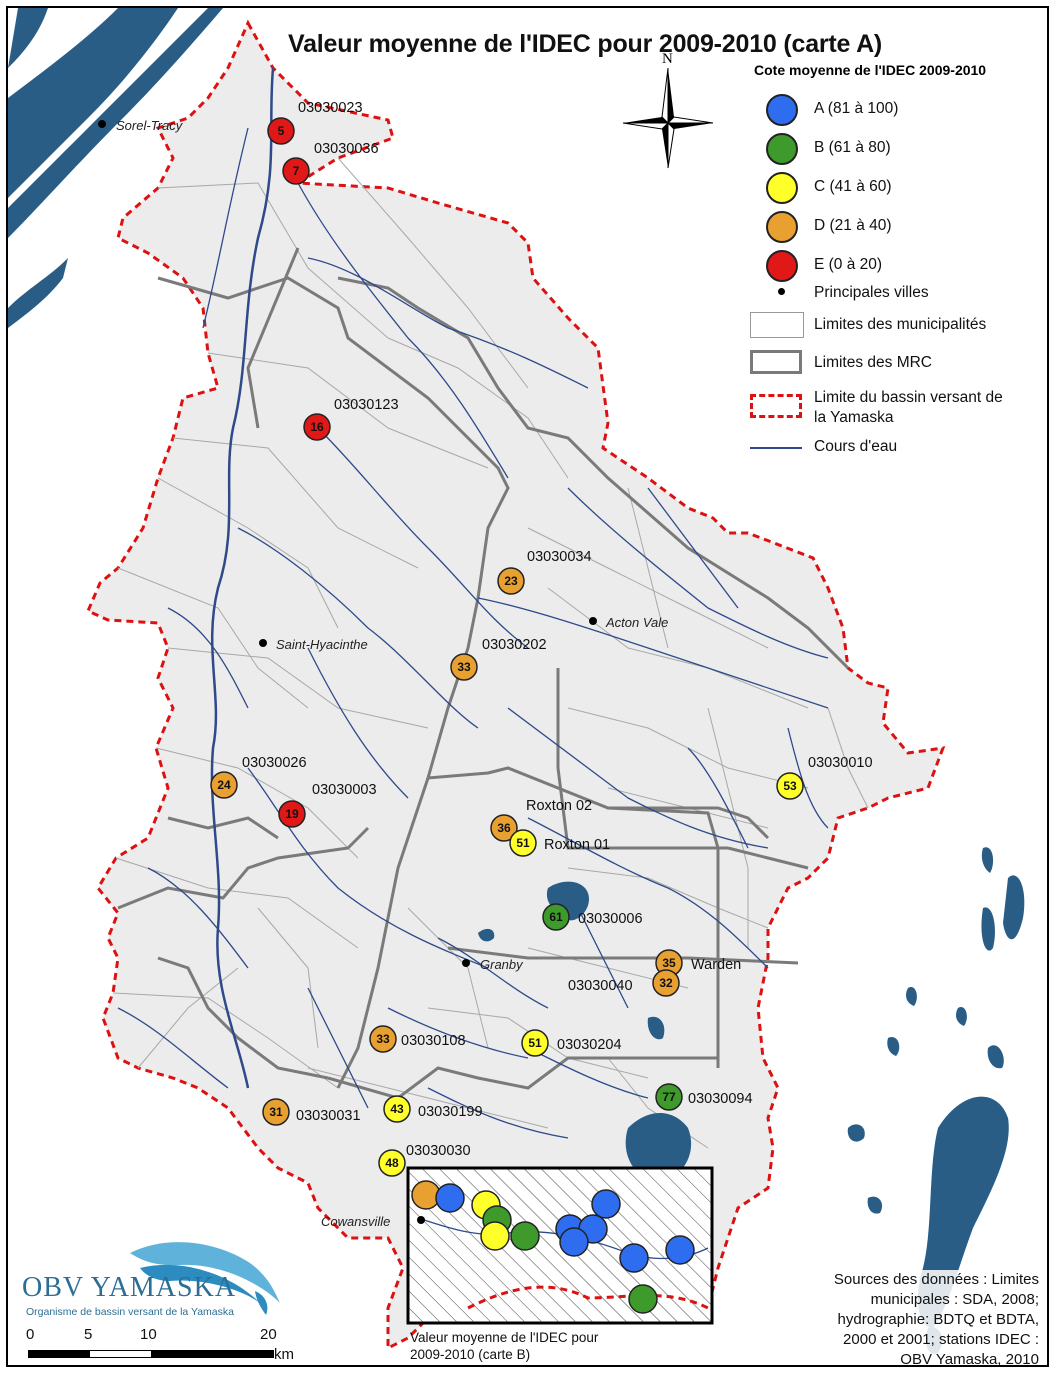 The width and height of the screenshot is (1057, 1375). What do you see at coordinates (941, 1339) in the screenshot?
I see `sources-line4: 2000 et 2001; stations IDEC :` at bounding box center [941, 1339].